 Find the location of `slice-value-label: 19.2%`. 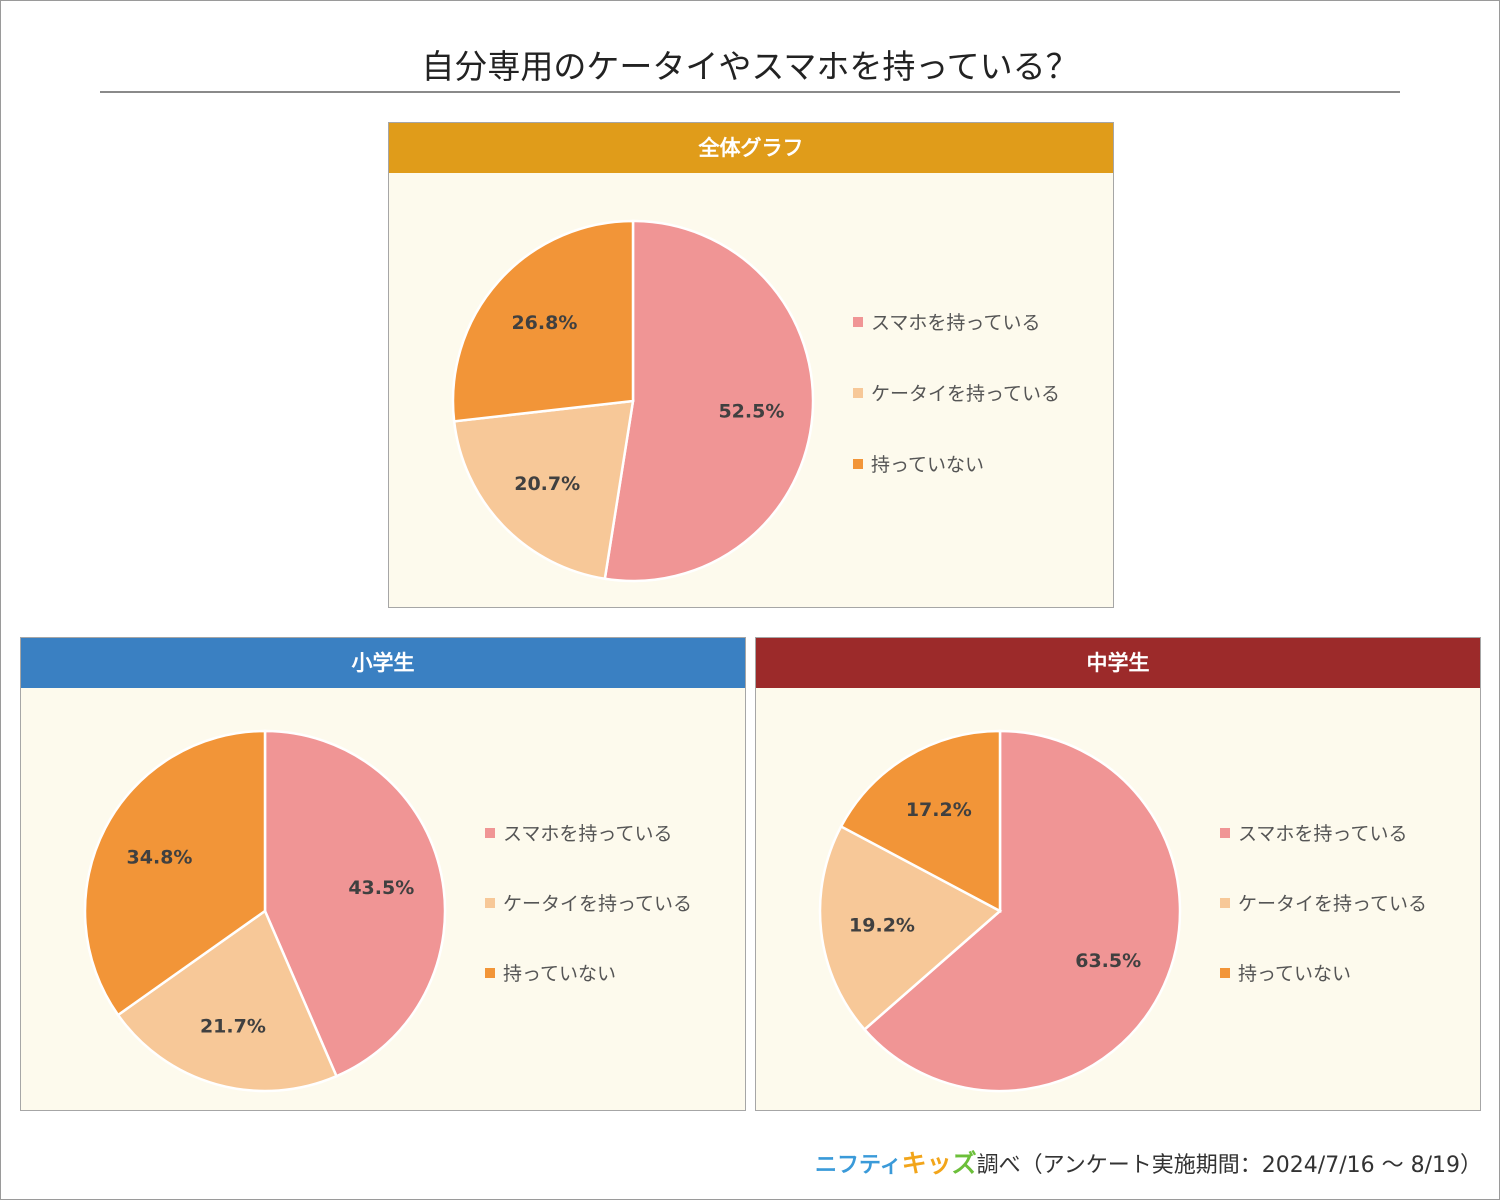

slice-value-label: 19.2% is located at coordinates (882, 926).